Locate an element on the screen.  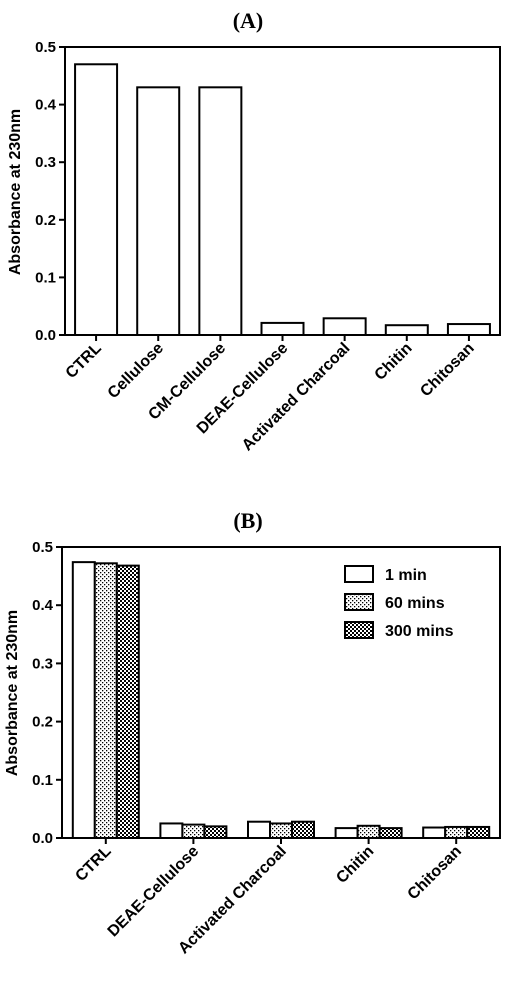
y-tick-label-a: 0.5 is located at coordinates (45, 47).